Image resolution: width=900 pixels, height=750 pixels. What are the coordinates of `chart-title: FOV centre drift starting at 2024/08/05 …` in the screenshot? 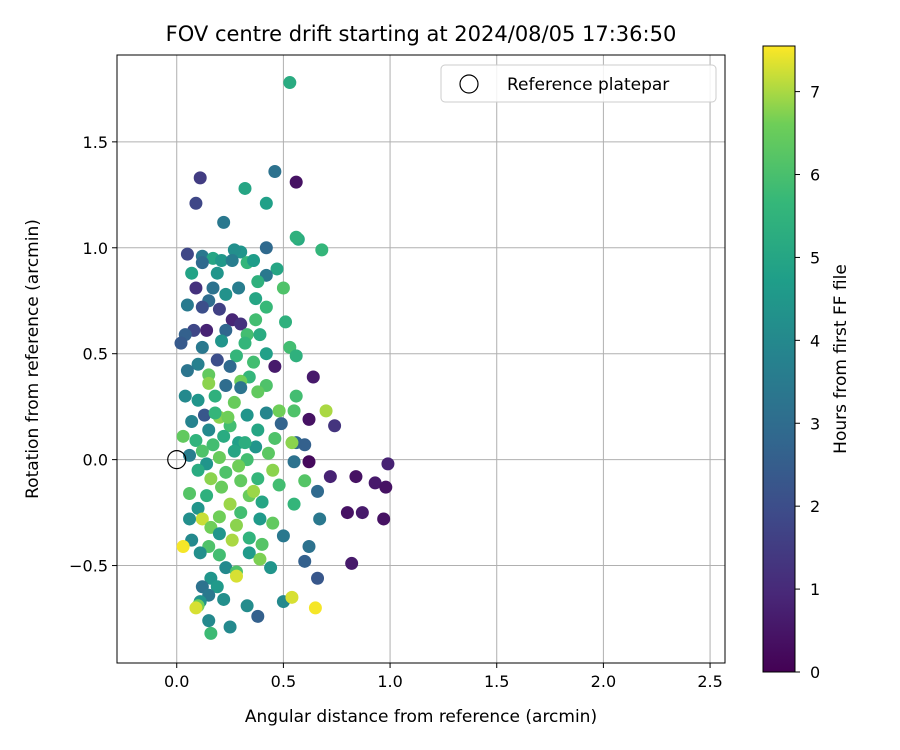 It's located at (421, 34).